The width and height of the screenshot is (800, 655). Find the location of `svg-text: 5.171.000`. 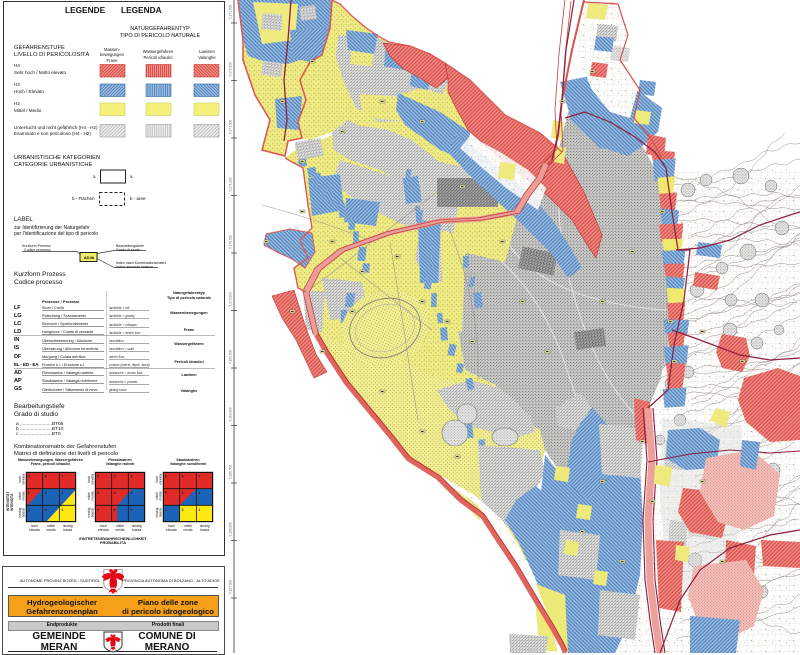

svg-text: 5.171.000 is located at coordinates (231, 184).